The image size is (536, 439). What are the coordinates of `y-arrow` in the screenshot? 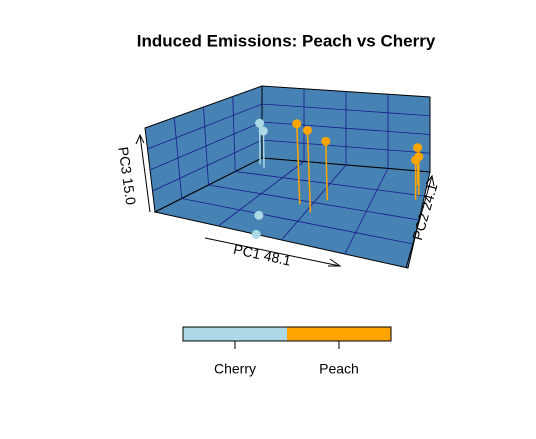 It's located at (419, 222).